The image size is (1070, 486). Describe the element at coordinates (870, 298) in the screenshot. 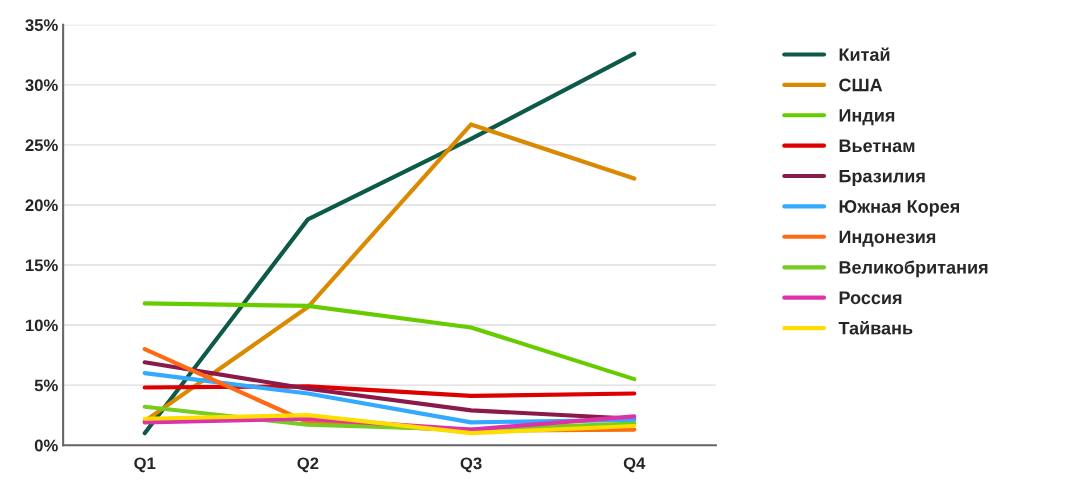

I see `legend-label: Россия` at that location.